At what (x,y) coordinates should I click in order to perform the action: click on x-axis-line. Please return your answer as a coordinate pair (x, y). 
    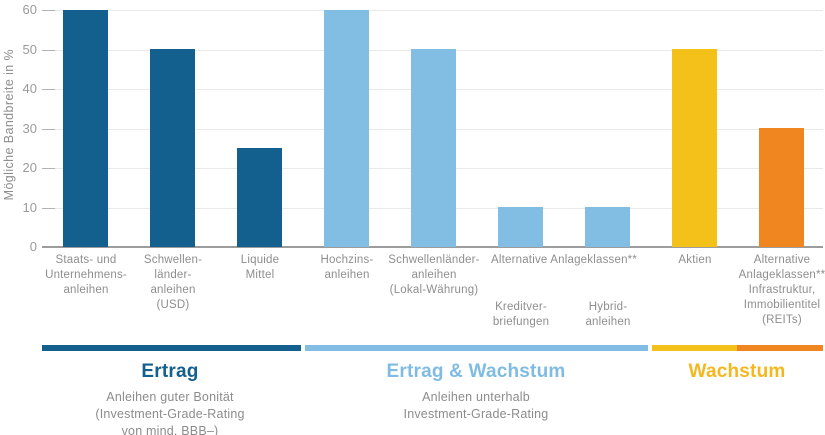
    Looking at the image, I should click on (432, 247).